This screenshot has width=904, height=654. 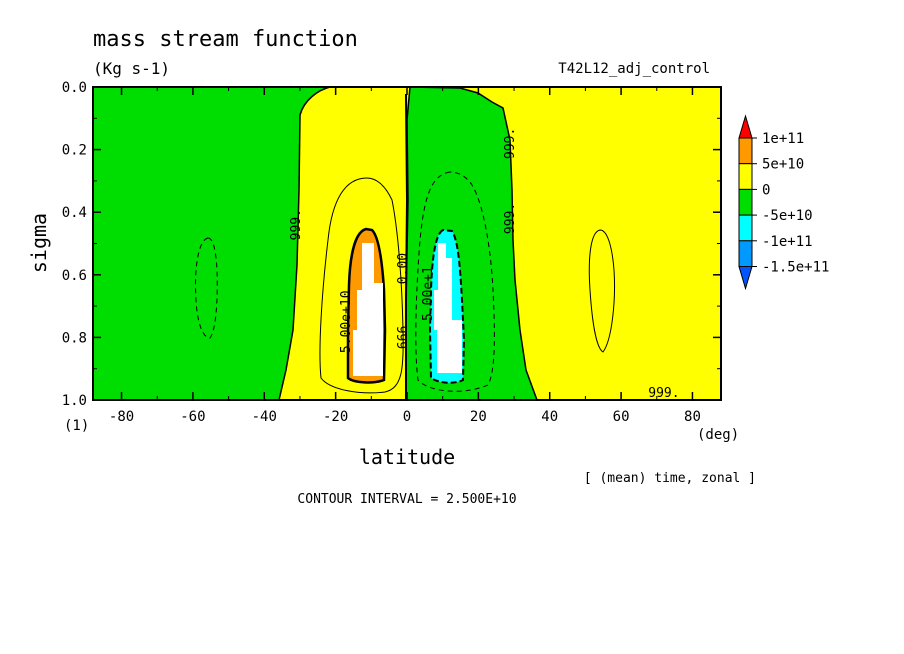 I want to click on y-axis-unit: (1), so click(x=76, y=426).